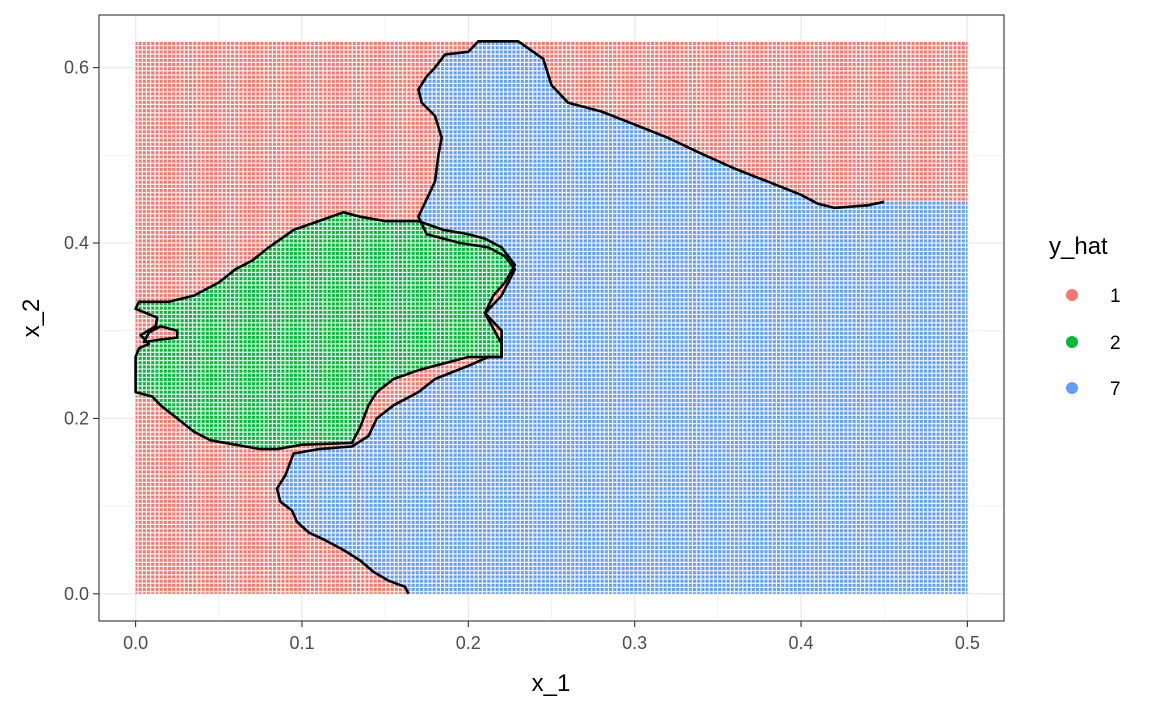  What do you see at coordinates (801, 643) in the screenshot?
I see `x-tick-label: 0.4` at bounding box center [801, 643].